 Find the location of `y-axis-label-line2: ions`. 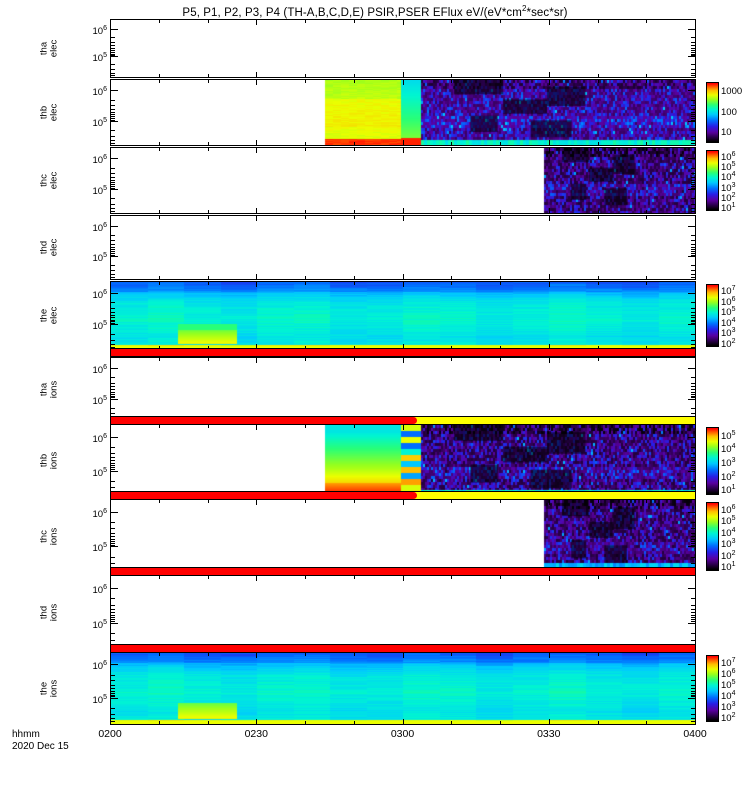

y-axis-label-line2: ions is located at coordinates (53, 612).